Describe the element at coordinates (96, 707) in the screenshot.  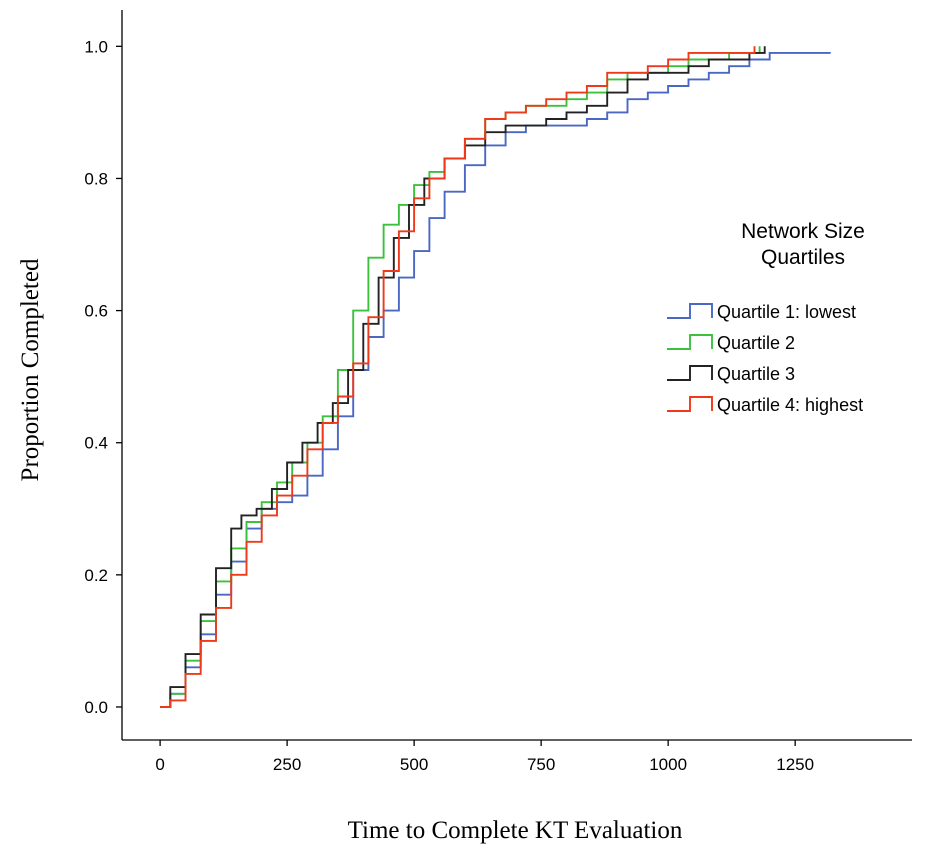
I see `y-tick-label: 0.0` at that location.